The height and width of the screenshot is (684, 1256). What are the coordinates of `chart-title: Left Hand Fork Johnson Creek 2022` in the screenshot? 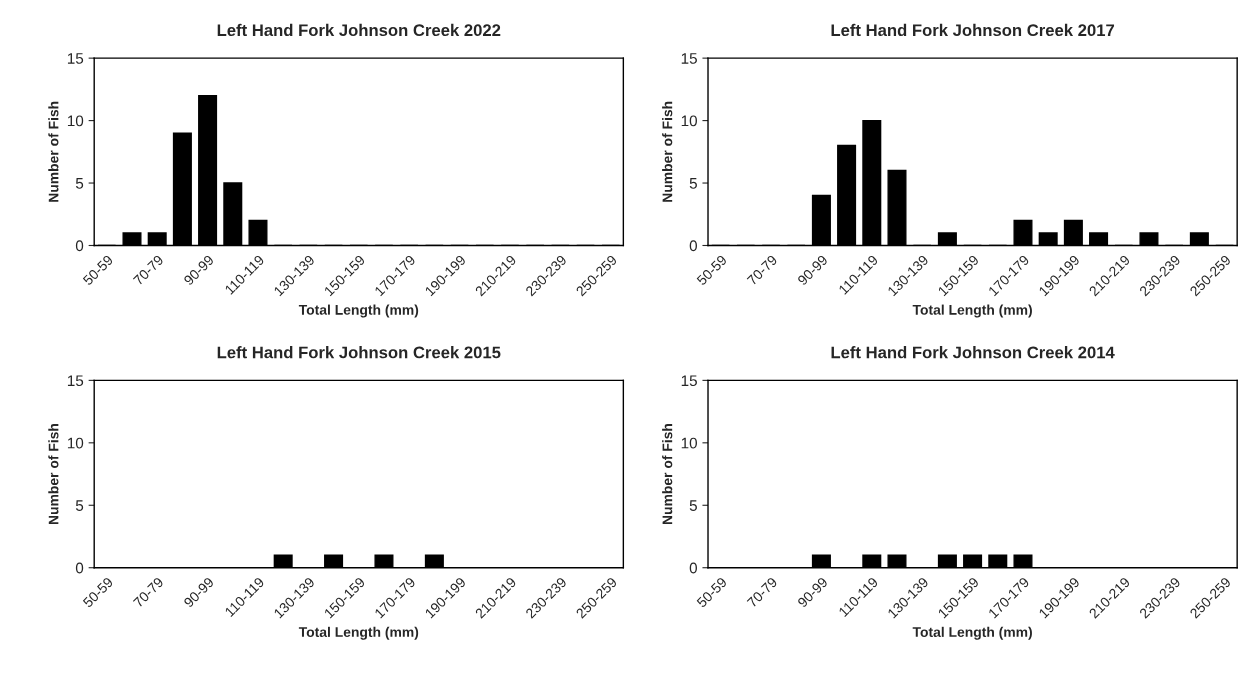 It's located at (359, 30).